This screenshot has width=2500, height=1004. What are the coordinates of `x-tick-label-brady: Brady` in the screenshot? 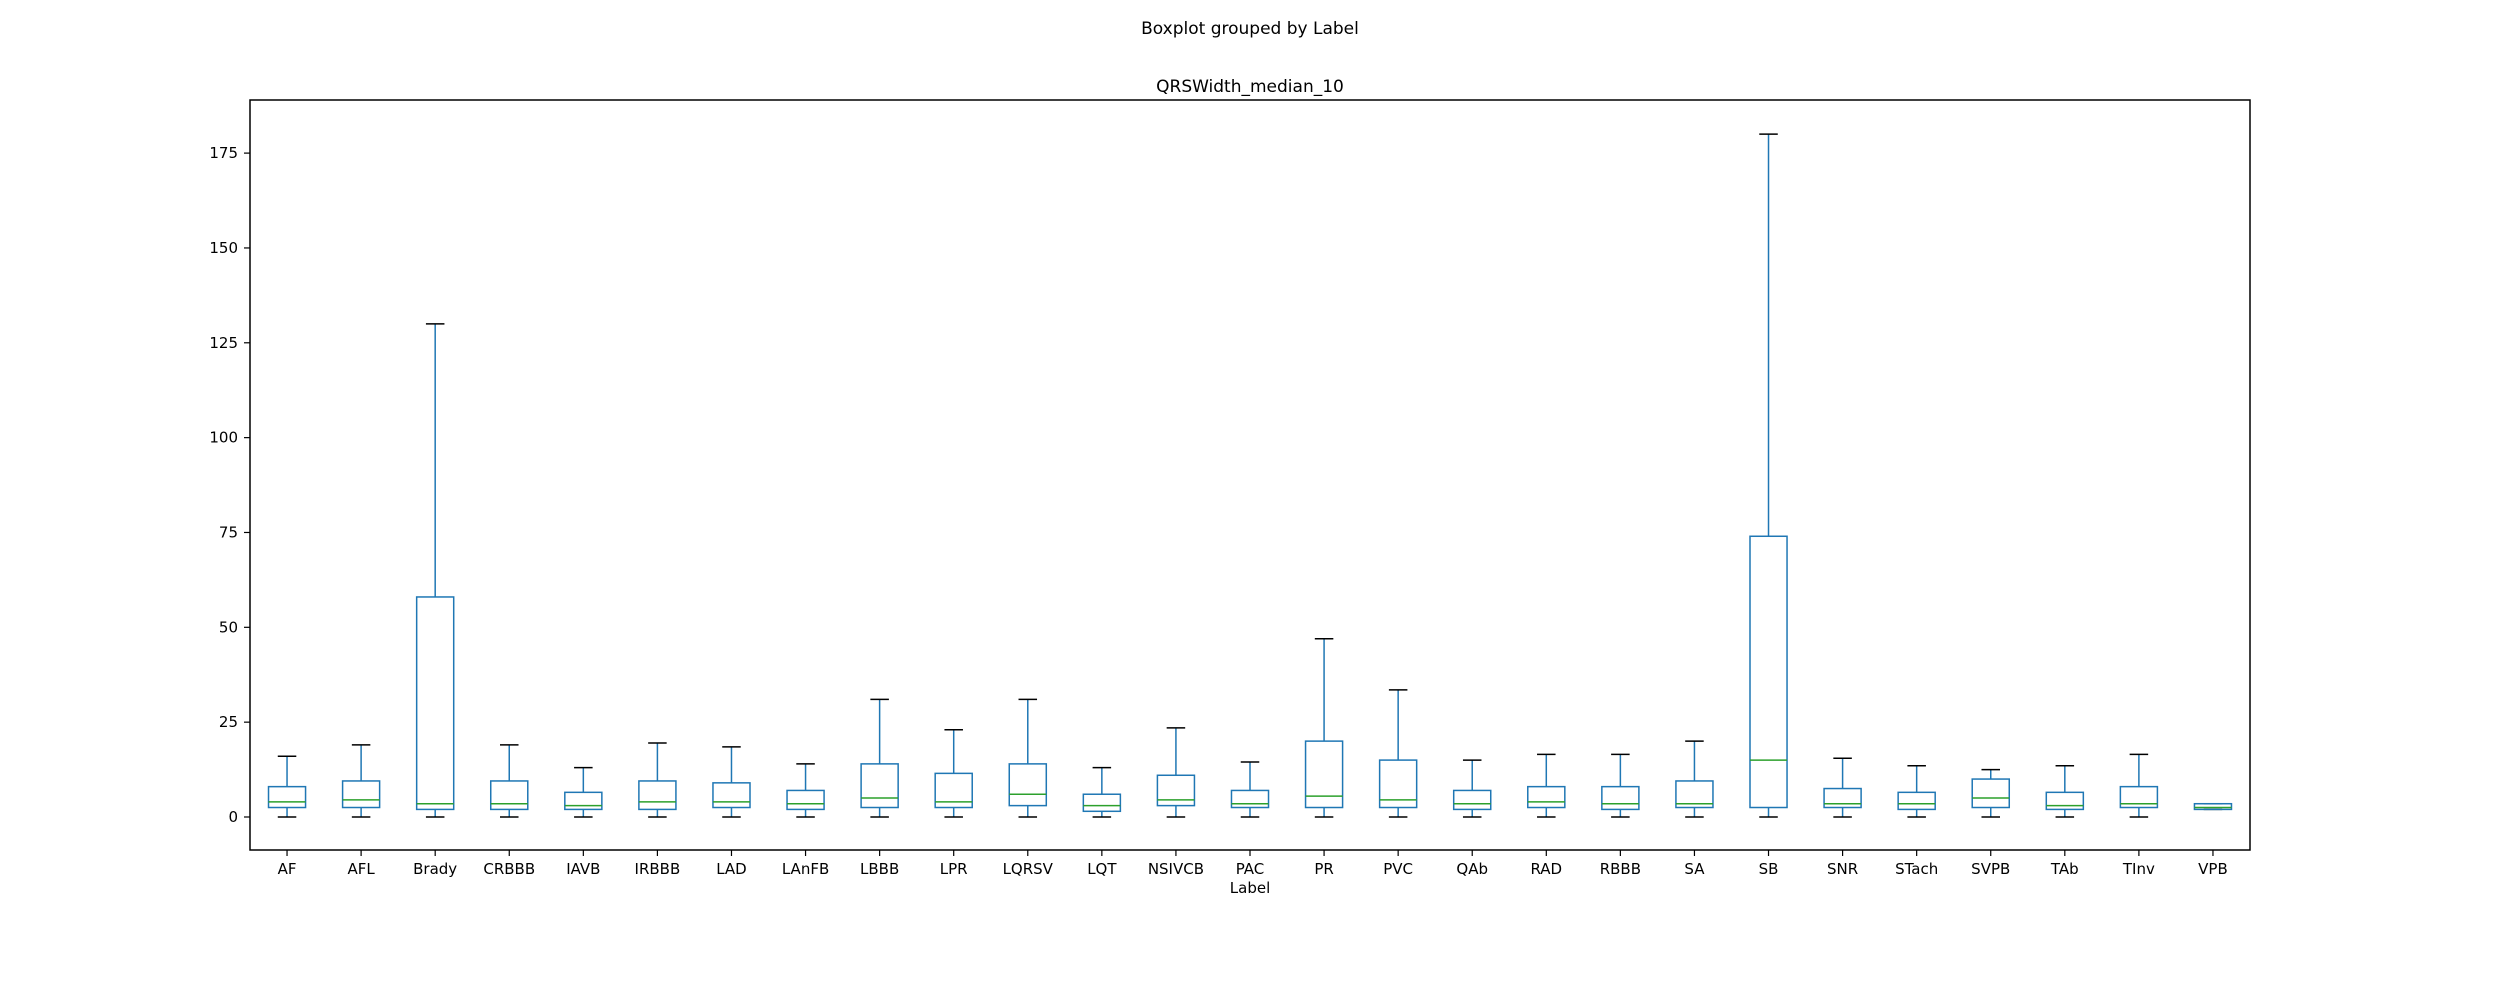 It's located at (435, 869).